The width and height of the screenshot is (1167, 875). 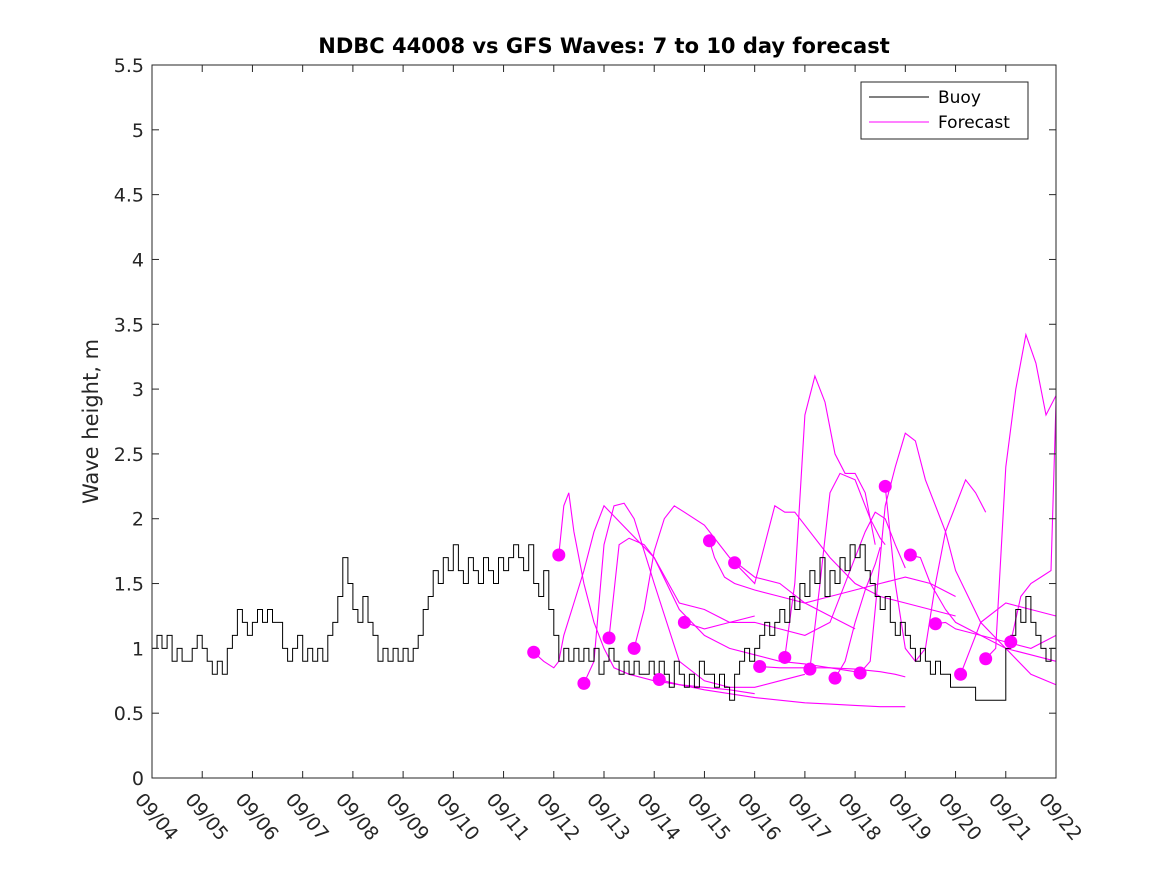 I want to click on x-tick-label: 09/05, so click(x=206, y=817).